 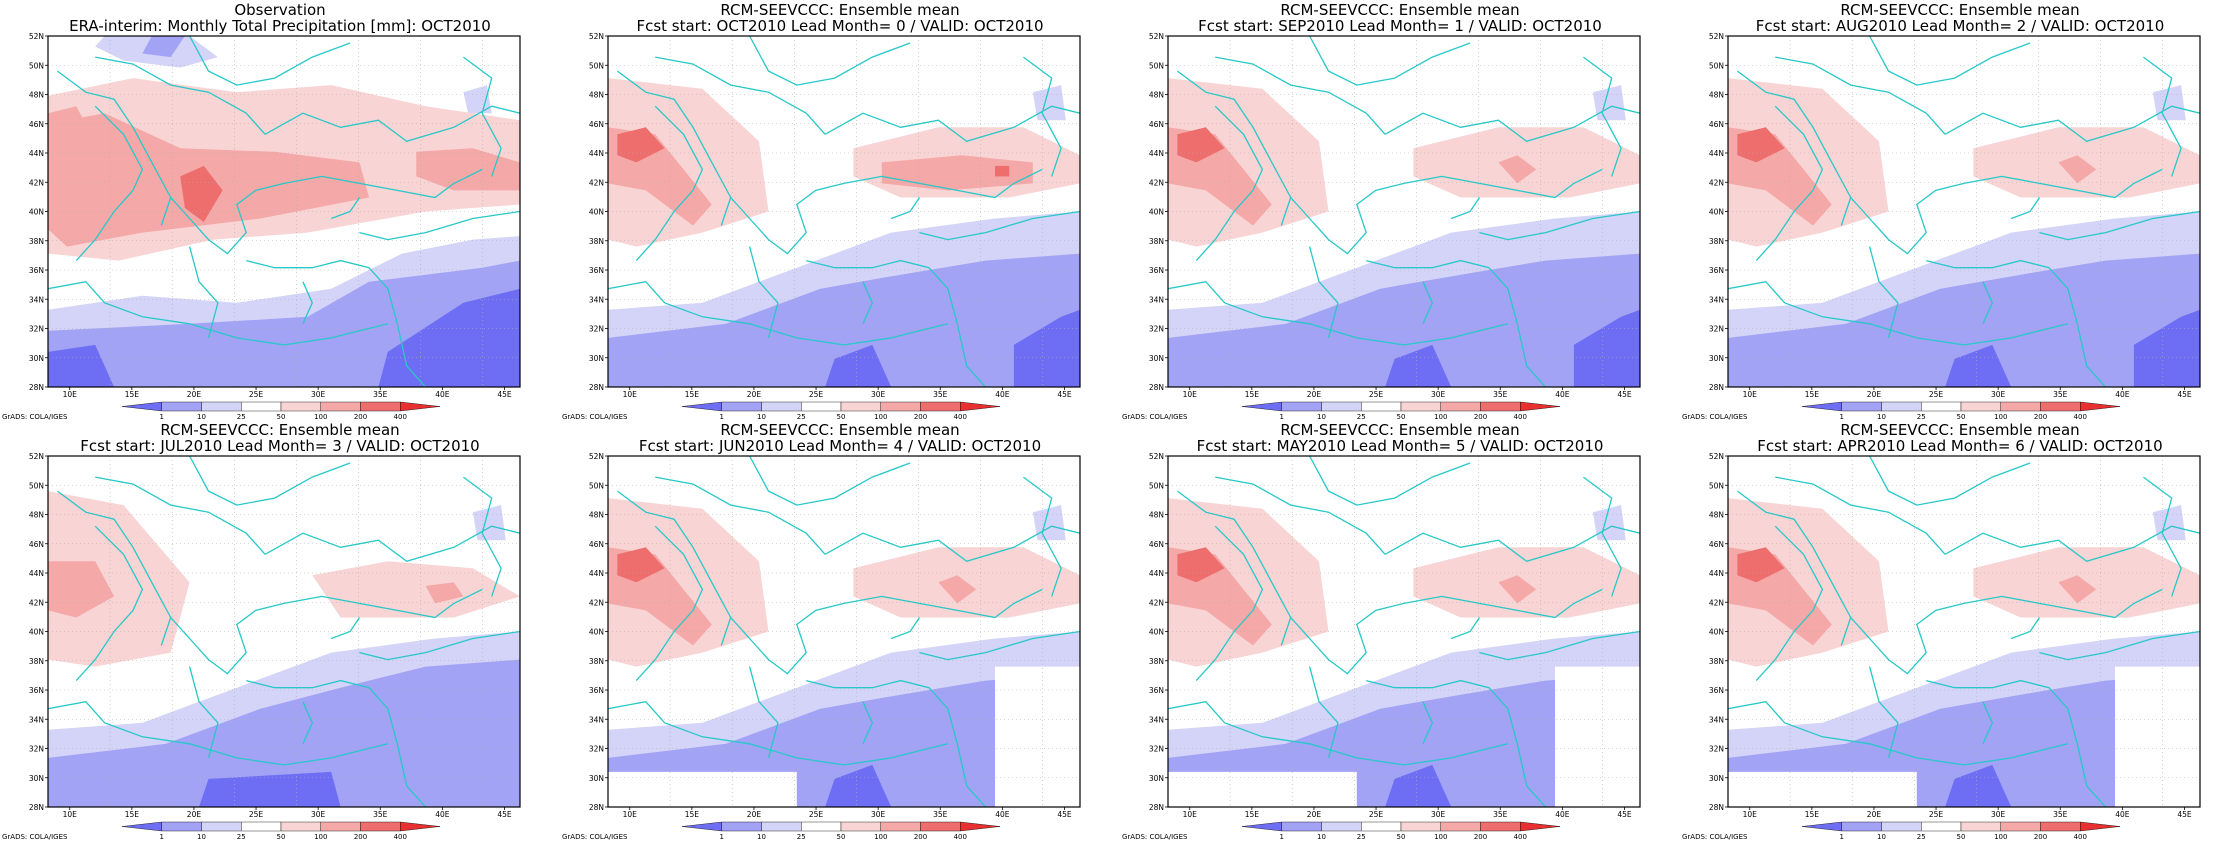 I want to click on colorbar-label: 25, so click(x=241, y=416).